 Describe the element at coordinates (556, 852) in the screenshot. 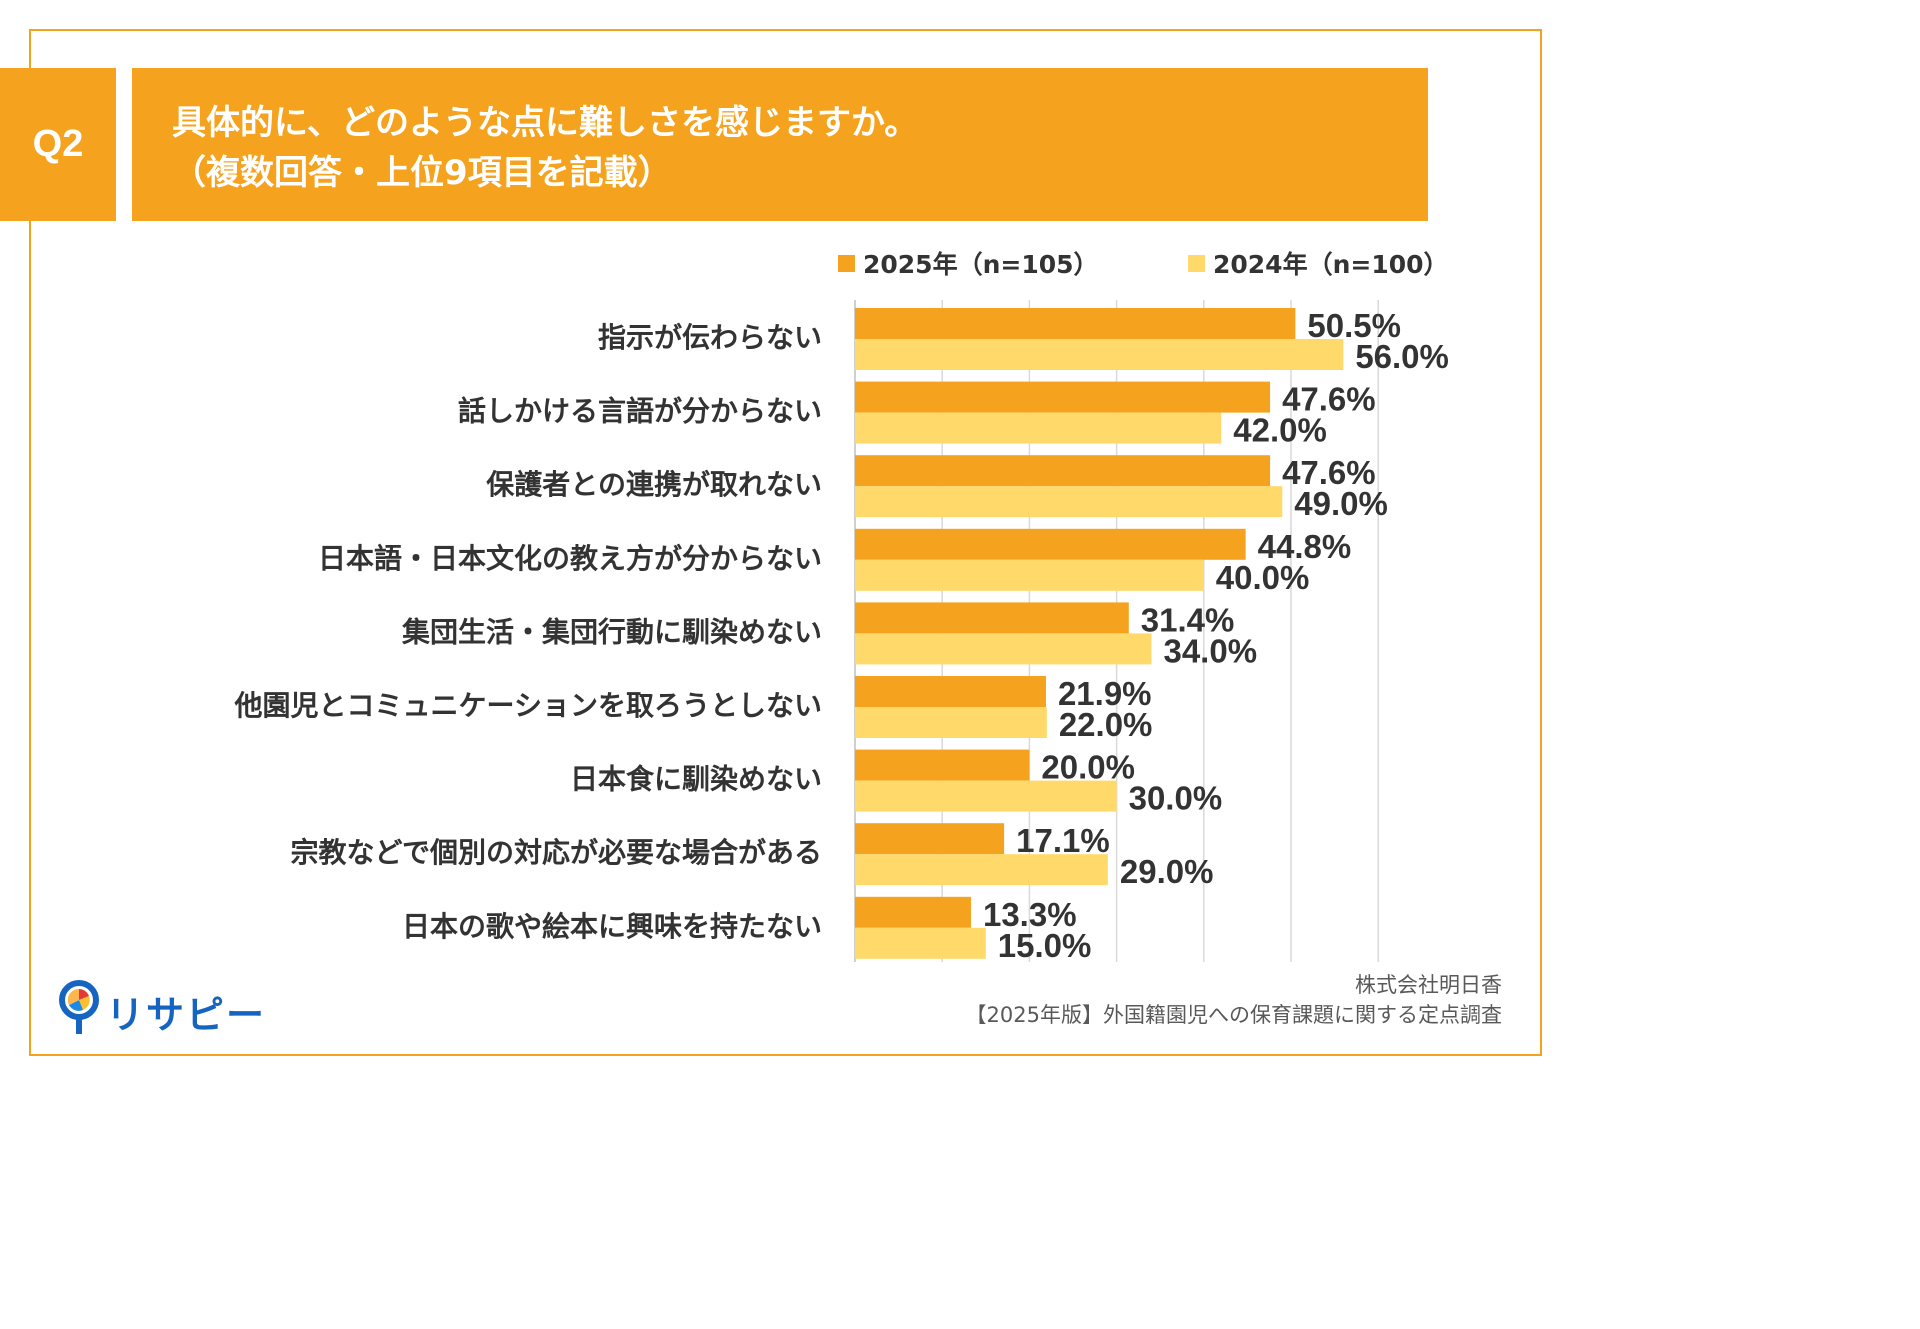

I see `category-label: 宗教などで個別の対応が必要な場合がある` at that location.